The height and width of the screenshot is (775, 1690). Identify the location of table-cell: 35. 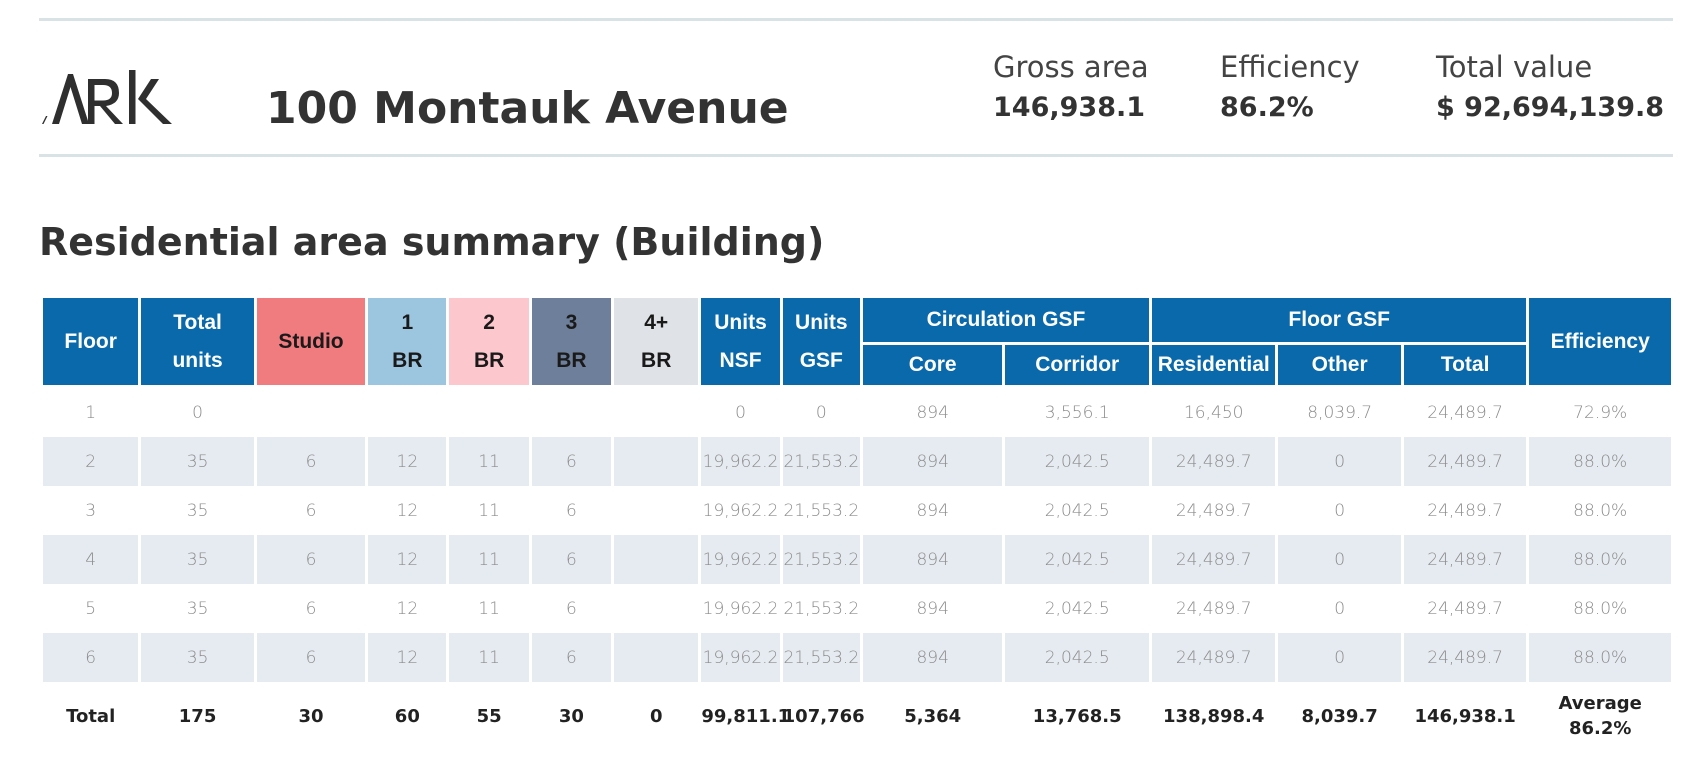
(197, 510).